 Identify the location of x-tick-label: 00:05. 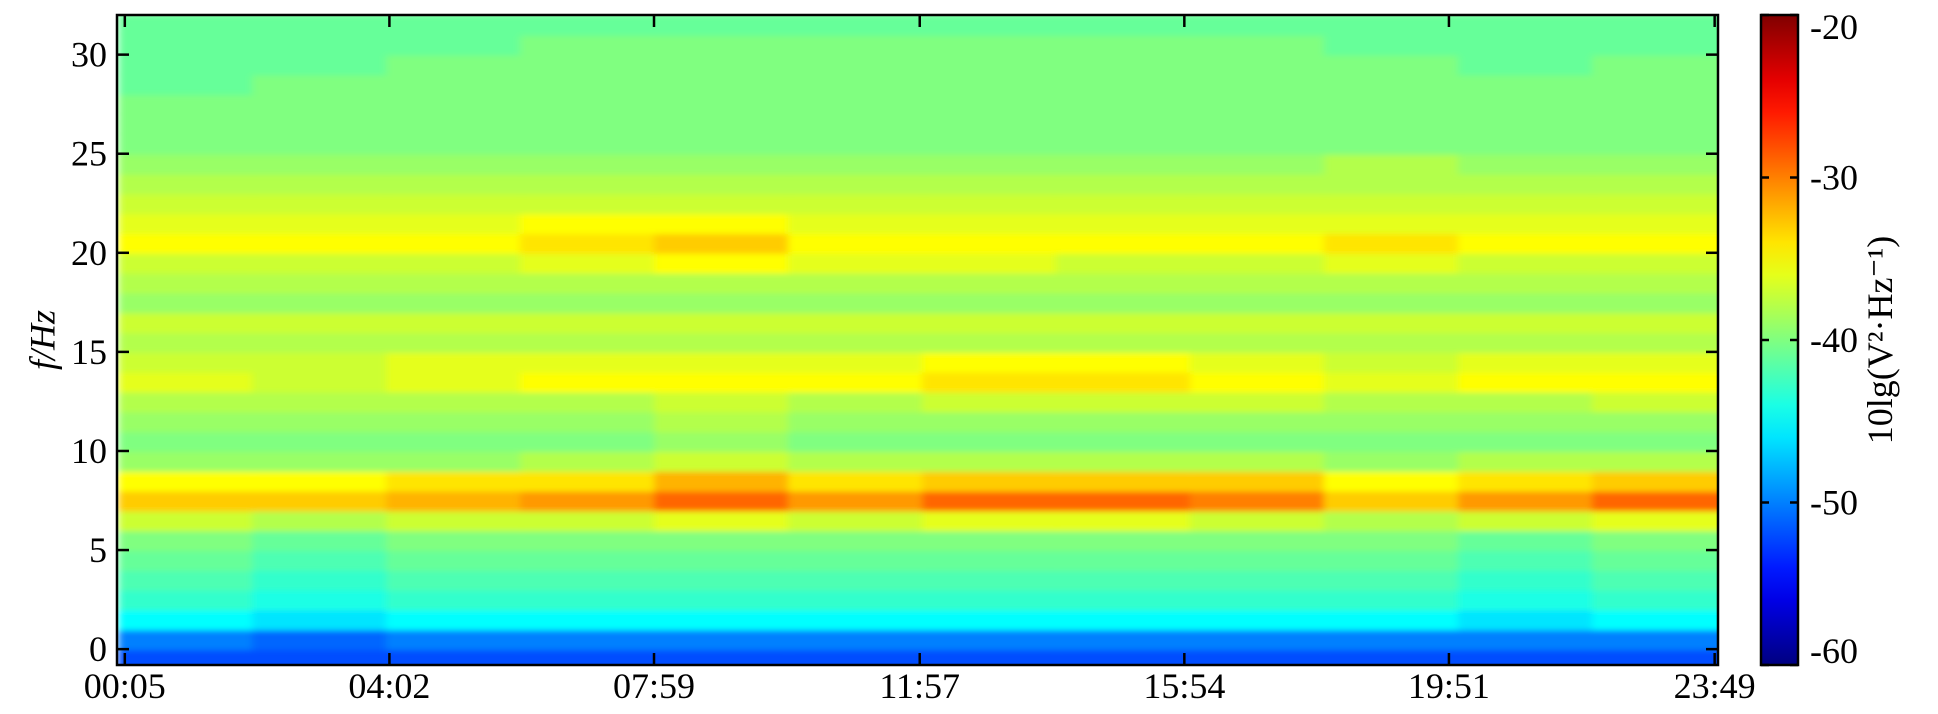
(125, 686).